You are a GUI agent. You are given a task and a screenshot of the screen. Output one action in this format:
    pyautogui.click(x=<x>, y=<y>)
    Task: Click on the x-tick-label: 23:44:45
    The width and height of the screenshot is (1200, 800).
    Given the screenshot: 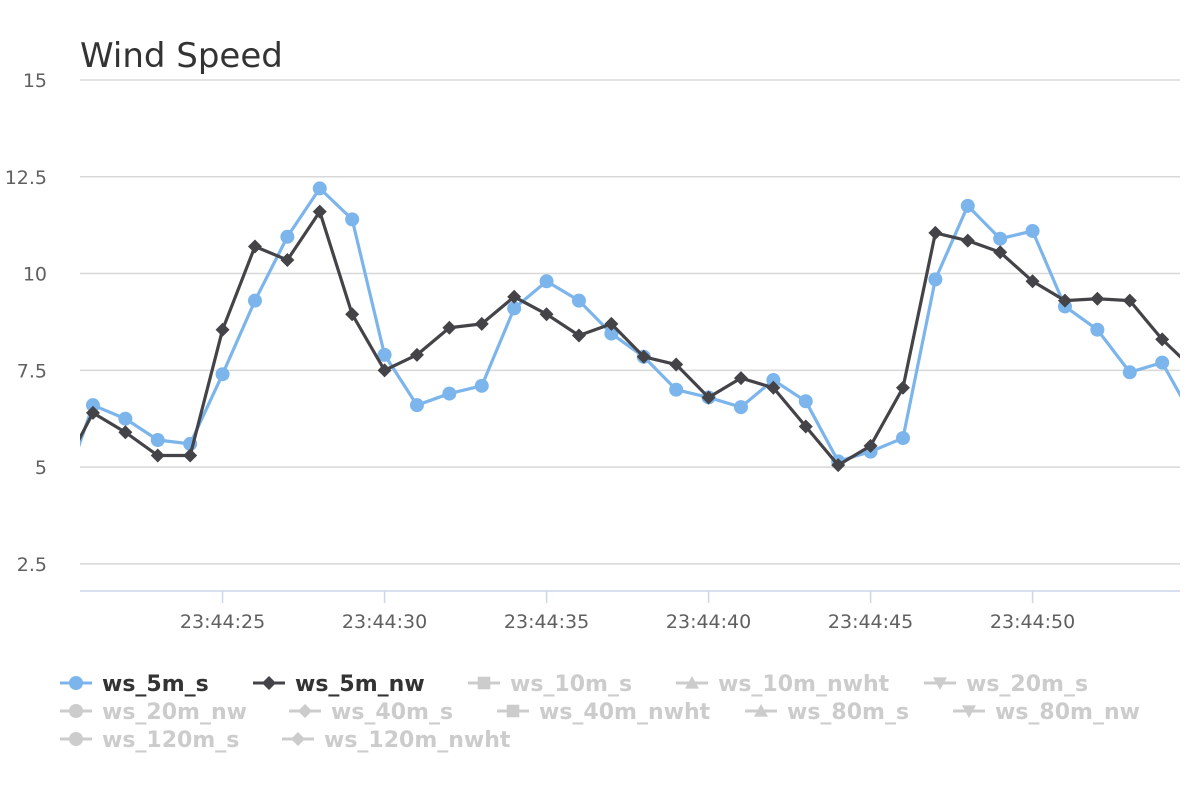 What is the action you would take?
    pyautogui.click(x=870, y=622)
    